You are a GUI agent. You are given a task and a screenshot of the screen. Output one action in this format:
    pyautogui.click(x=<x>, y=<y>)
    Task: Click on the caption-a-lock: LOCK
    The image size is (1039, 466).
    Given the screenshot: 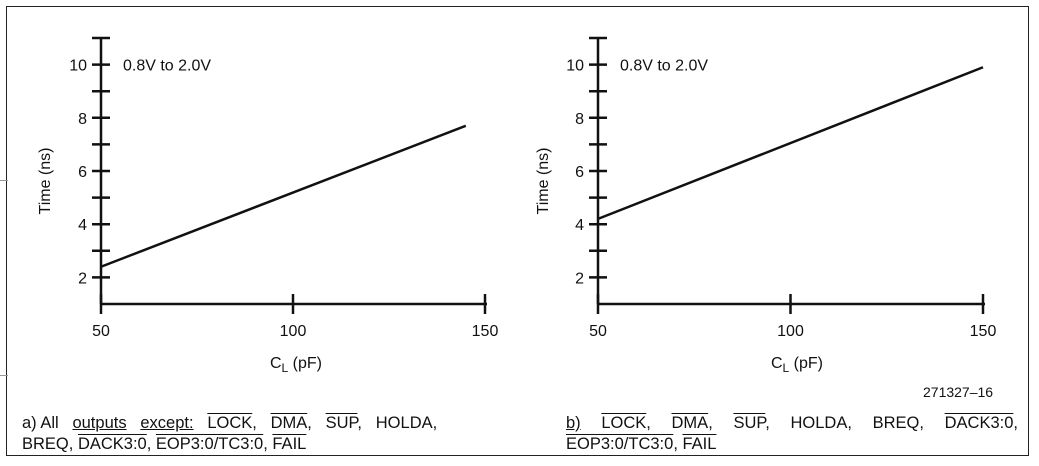 What is the action you would take?
    pyautogui.click(x=230, y=423)
    